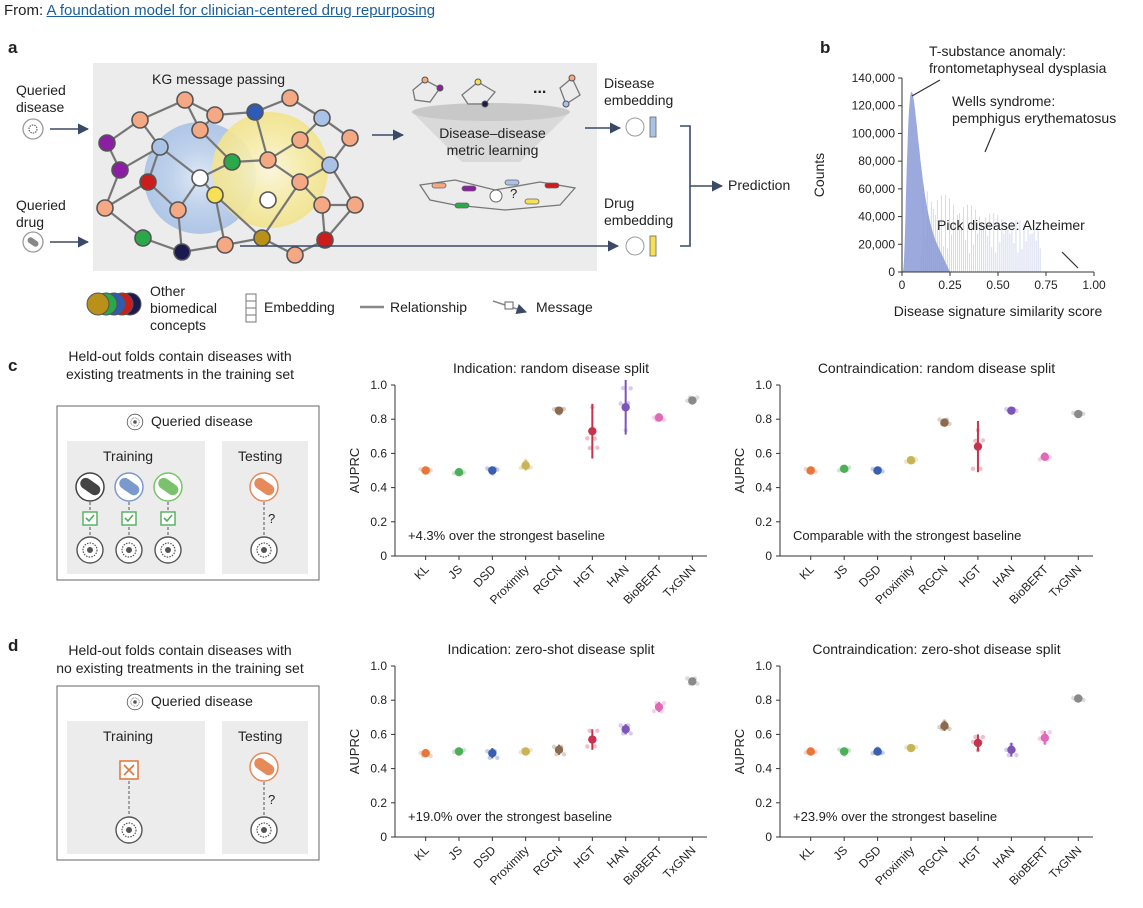 The width and height of the screenshot is (1143, 908). I want to click on chart-y-tick-label: 0, so click(768, 556).